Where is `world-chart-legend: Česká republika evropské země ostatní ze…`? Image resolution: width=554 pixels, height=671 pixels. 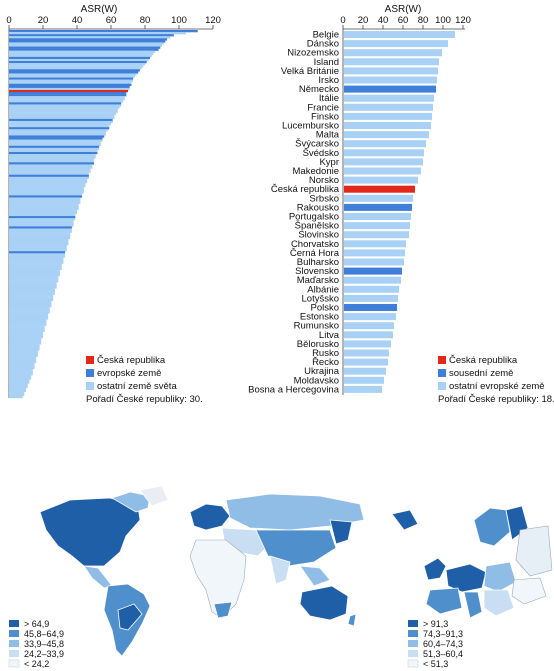
world-chart-legend: Česká republika evropské země ostatní ze… is located at coordinates (144, 380).